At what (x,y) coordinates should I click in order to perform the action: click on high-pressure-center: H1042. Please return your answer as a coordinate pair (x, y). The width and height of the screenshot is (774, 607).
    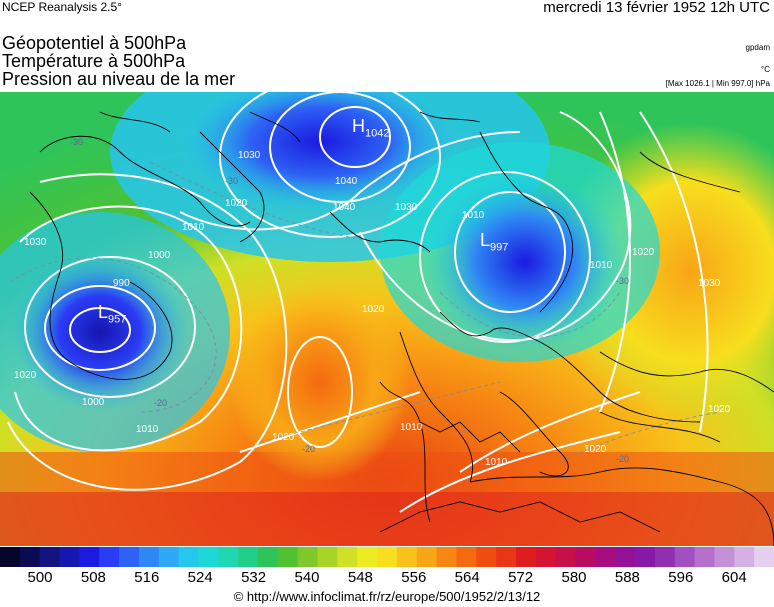
    Looking at the image, I should click on (370, 128).